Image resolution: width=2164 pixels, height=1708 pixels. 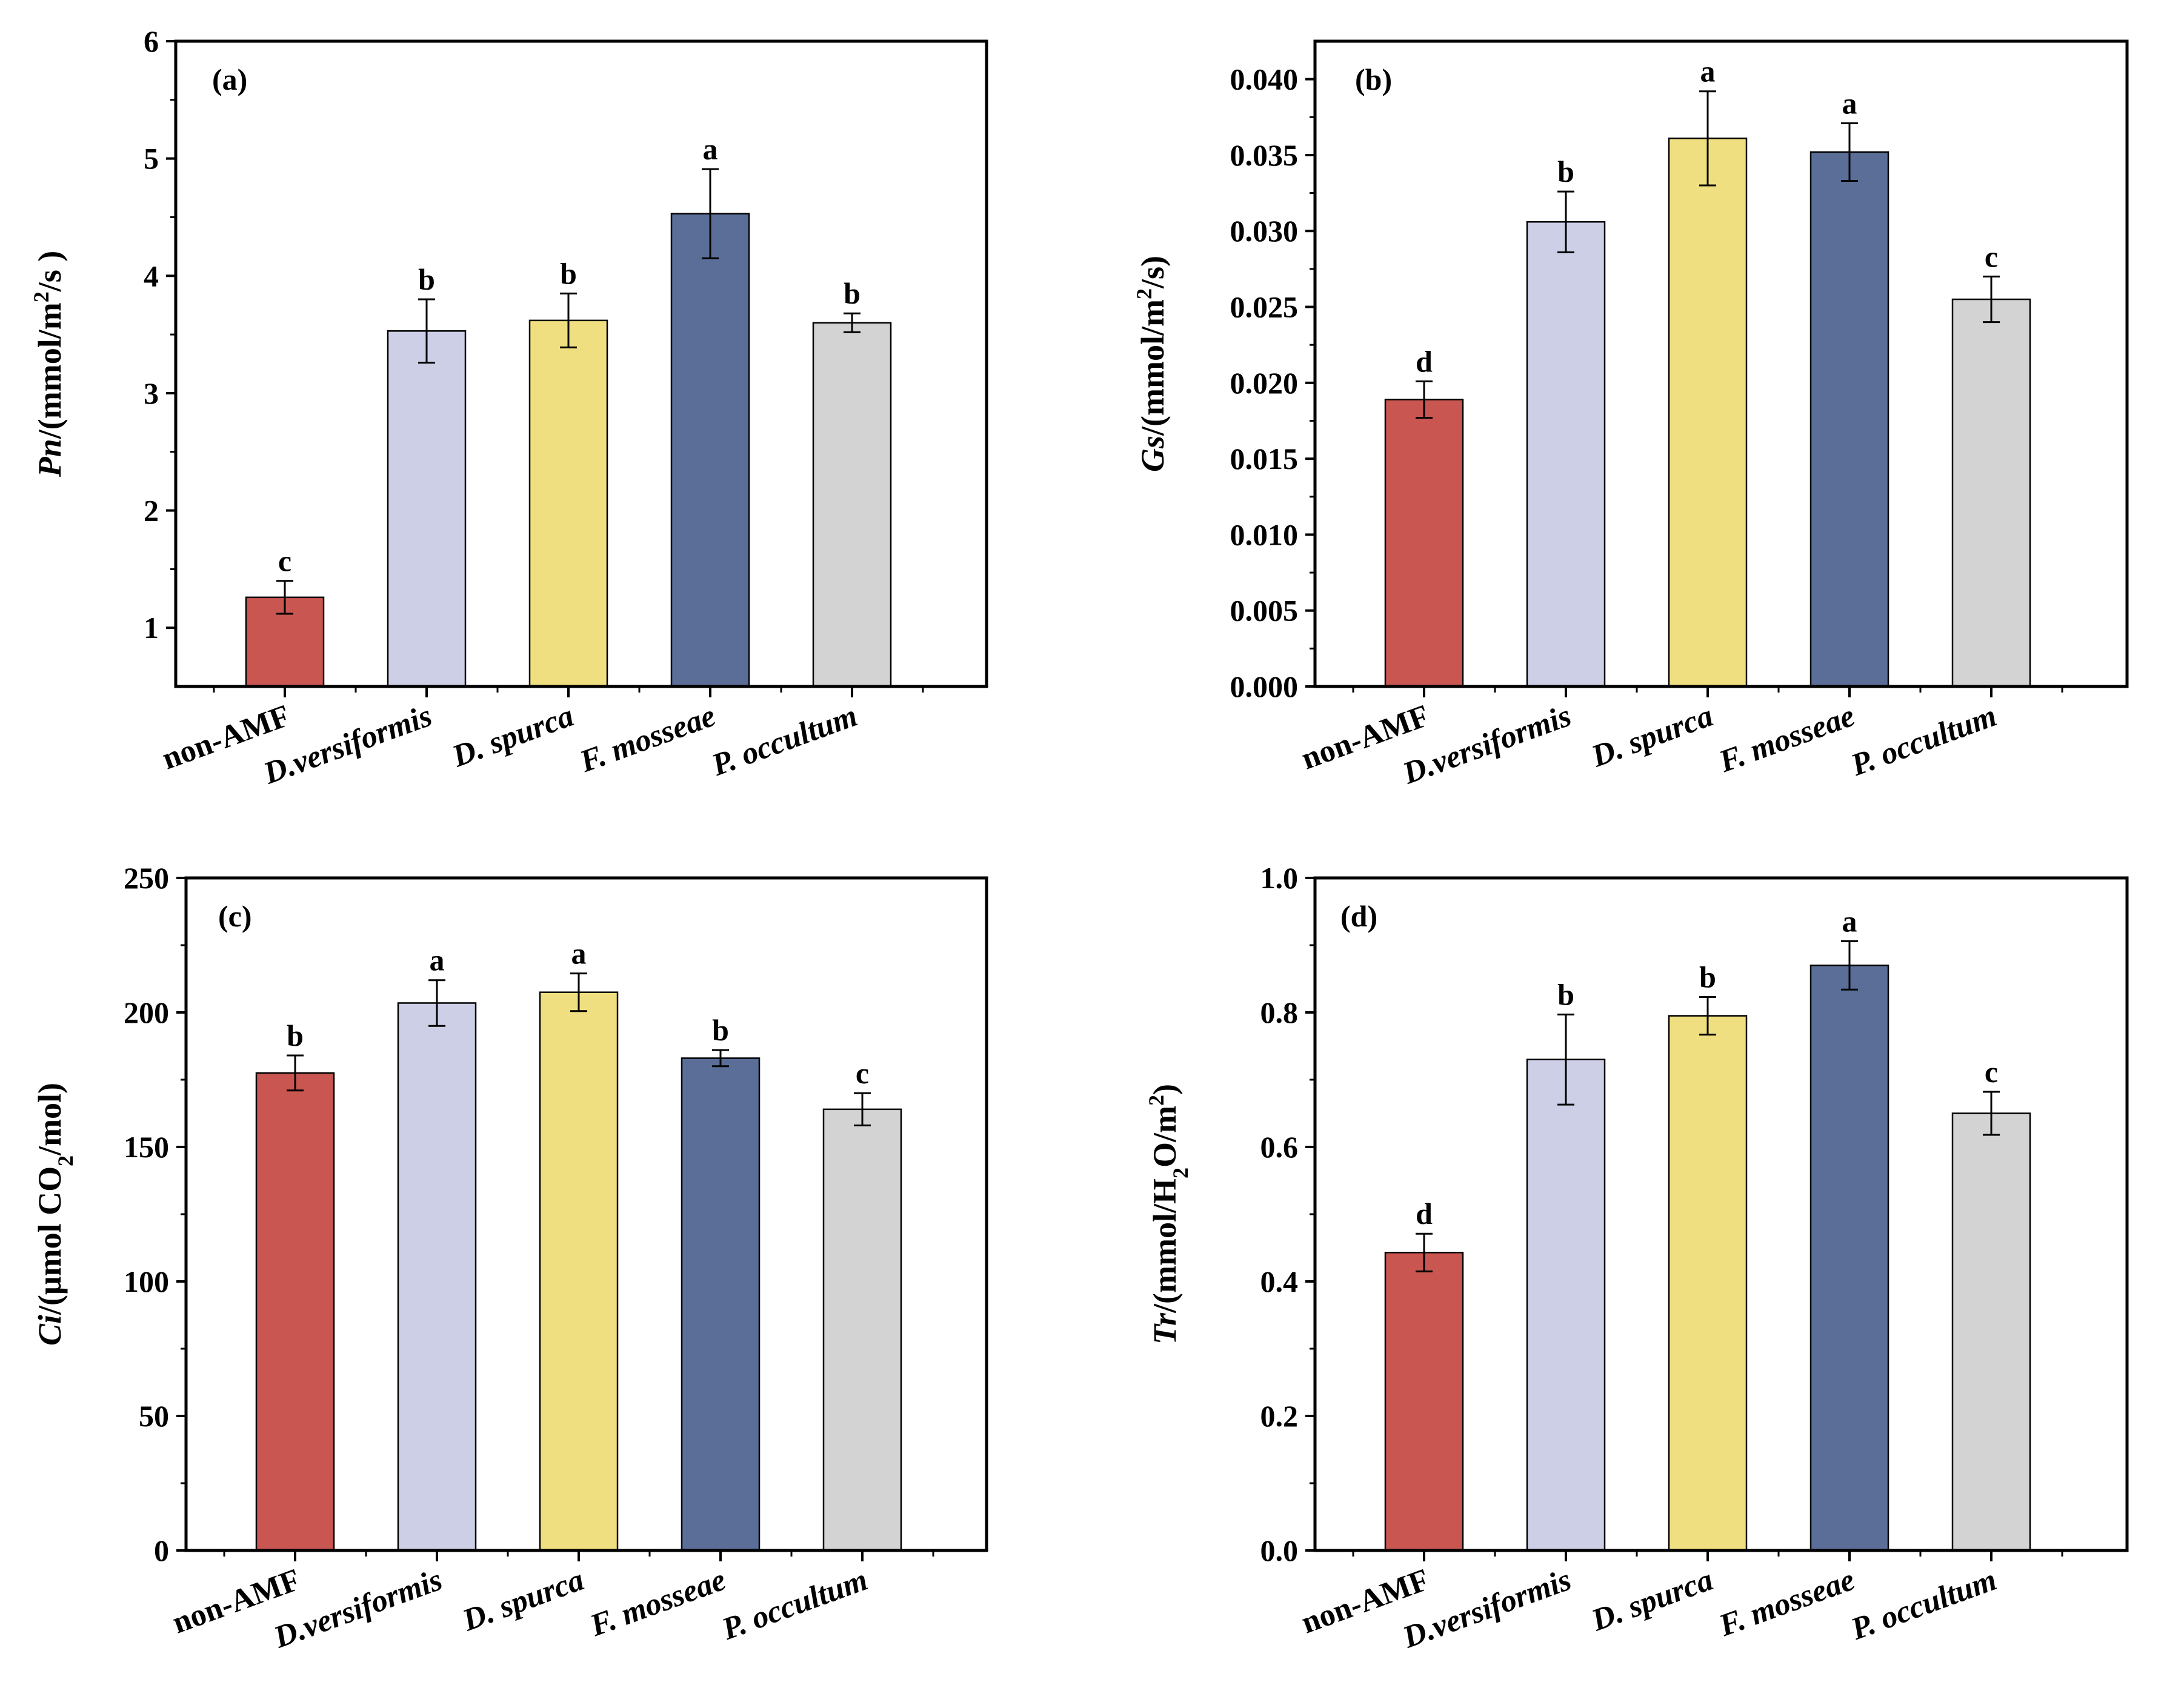 I want to click on y-axis-title-part: /s), so click(x=1152, y=272).